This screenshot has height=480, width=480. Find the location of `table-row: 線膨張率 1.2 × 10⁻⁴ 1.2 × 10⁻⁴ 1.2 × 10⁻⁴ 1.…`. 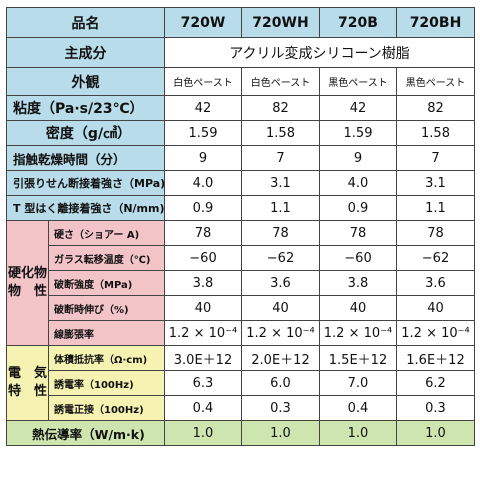

table-row: 線膨張率 1.2 × 10⁻⁴ 1.2 × 10⁻⁴ 1.2 × 10⁻⁴ 1.… is located at coordinates (241, 333).